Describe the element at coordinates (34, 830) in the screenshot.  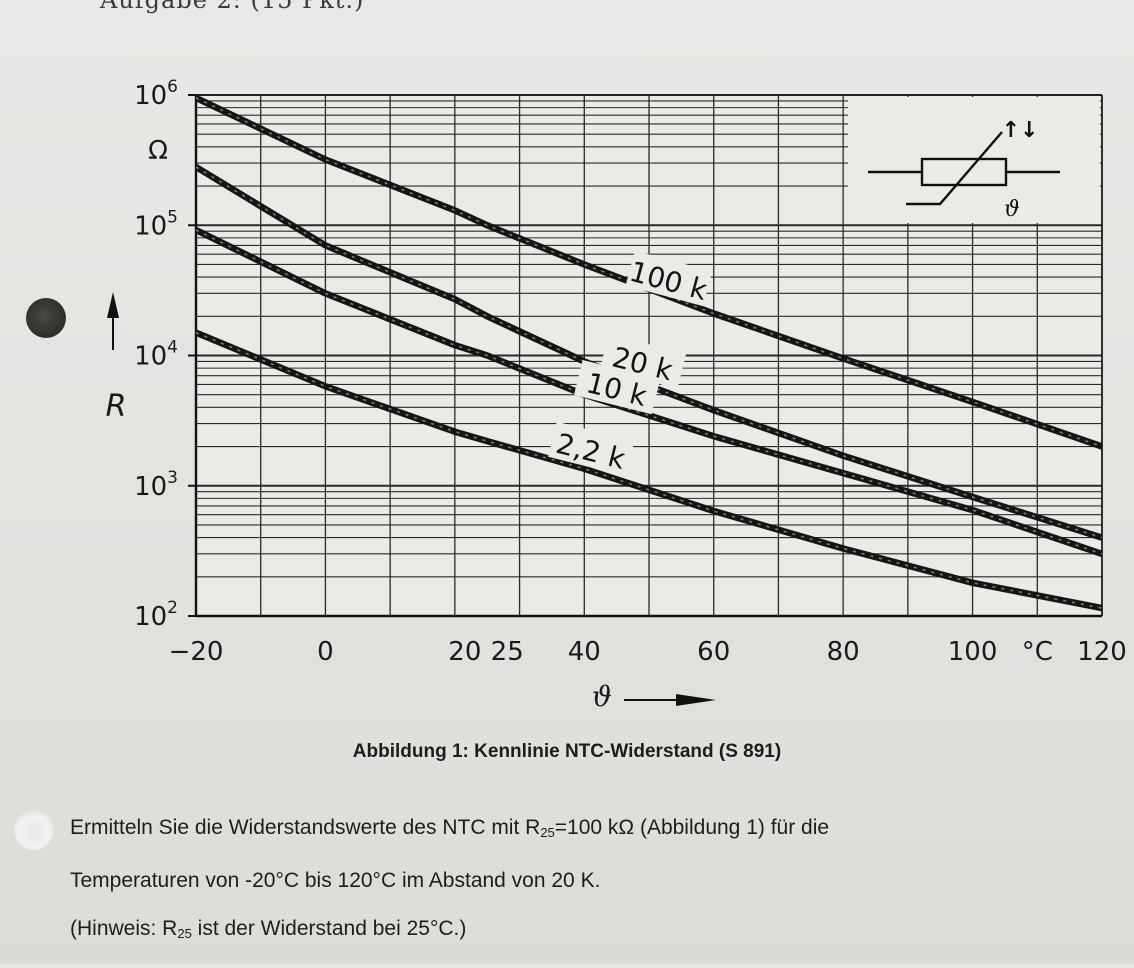
I see `punch-hole-bottom` at that location.